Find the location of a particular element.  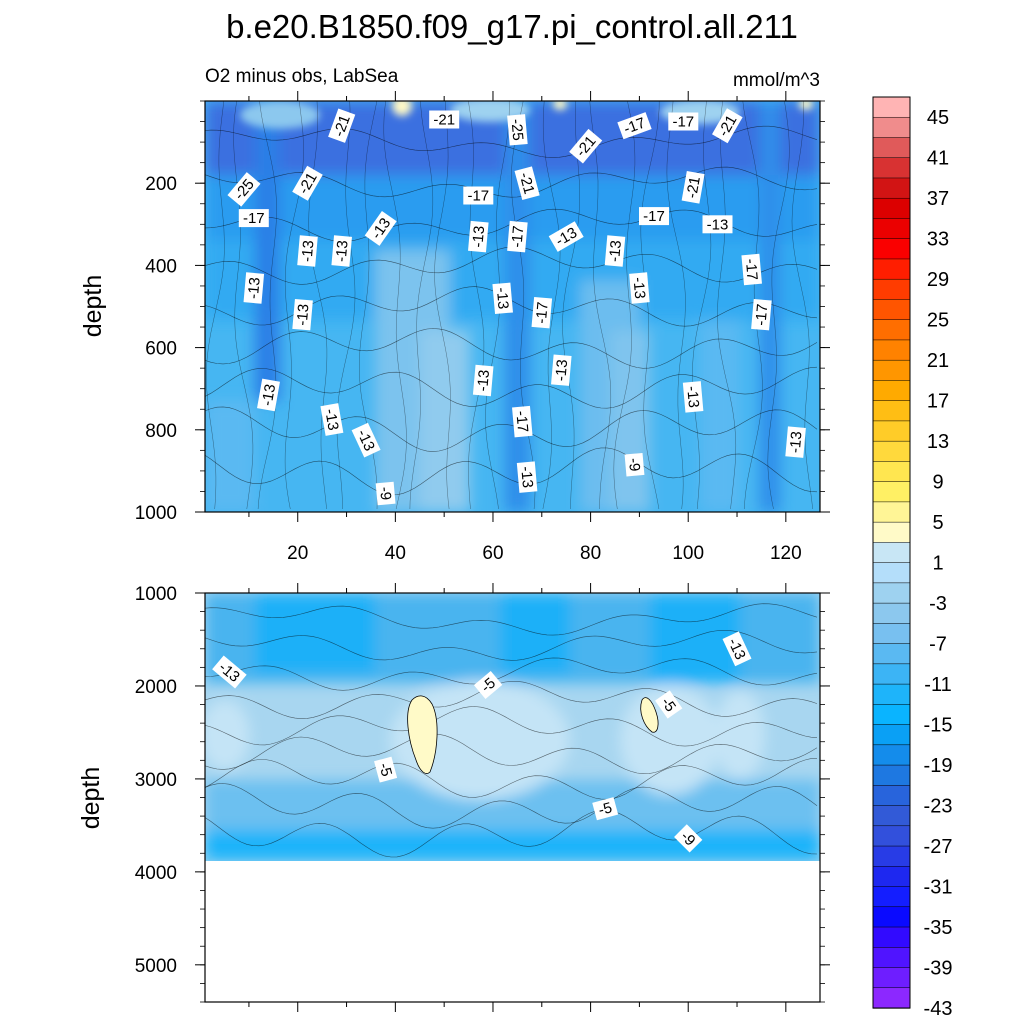

colorbar-label: 33 is located at coordinates (938, 240).